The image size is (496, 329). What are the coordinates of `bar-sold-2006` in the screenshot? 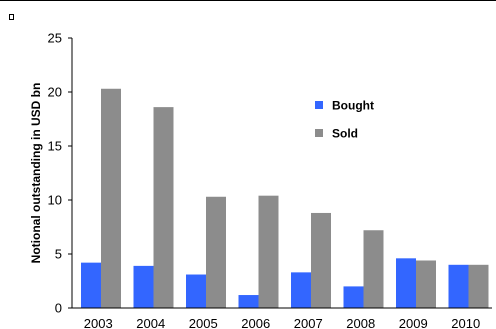 It's located at (268, 251).